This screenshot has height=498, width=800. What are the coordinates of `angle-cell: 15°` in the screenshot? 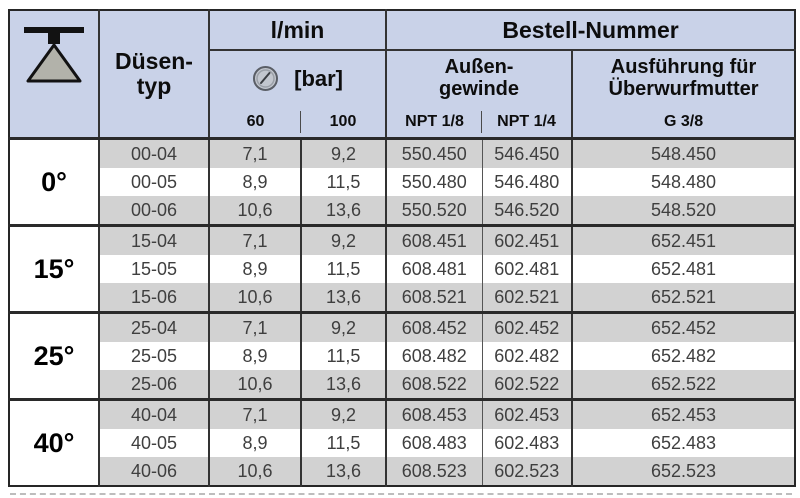 It's located at (54, 268).